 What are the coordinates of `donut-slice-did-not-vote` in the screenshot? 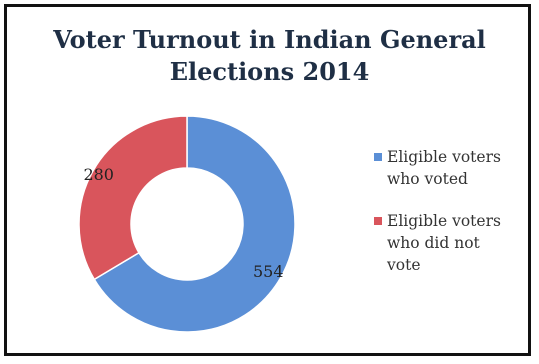 It's located at (133, 198).